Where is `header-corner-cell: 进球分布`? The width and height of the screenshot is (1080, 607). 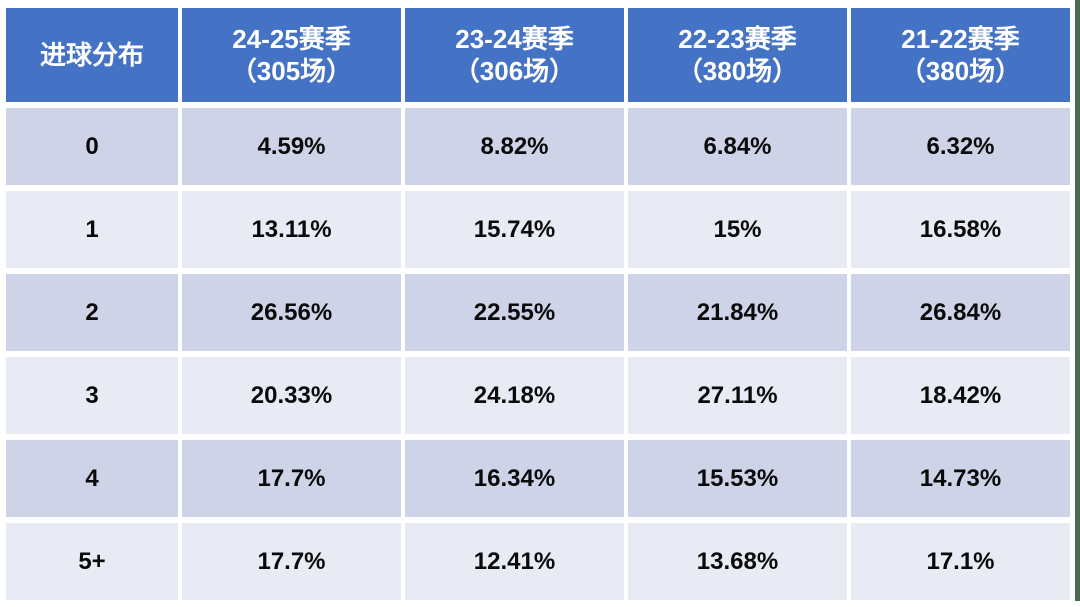 header-corner-cell: 进球分布 is located at coordinates (92, 55).